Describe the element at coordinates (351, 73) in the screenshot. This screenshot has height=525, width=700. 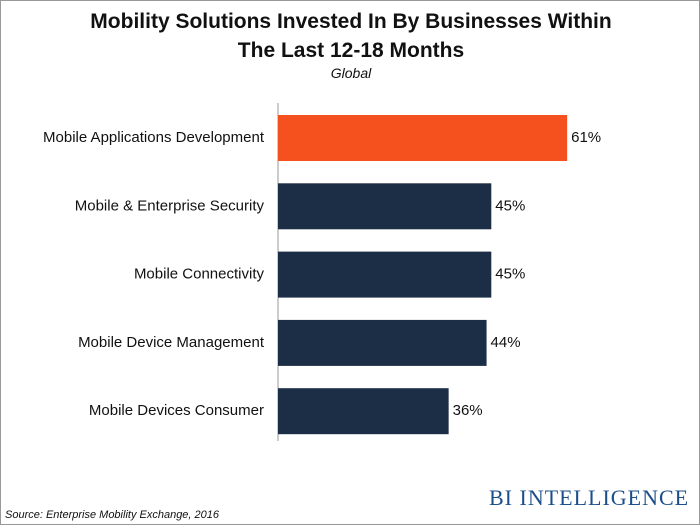
I see `chart-subtitle: Global` at that location.